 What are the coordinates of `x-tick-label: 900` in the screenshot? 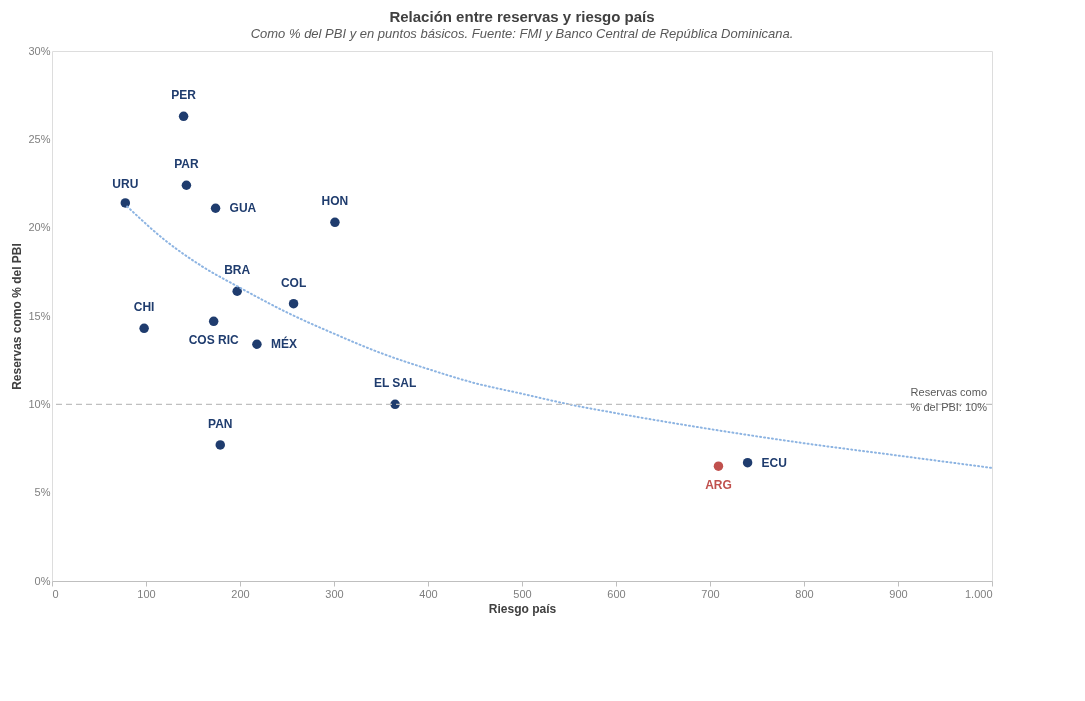 It's located at (898, 593).